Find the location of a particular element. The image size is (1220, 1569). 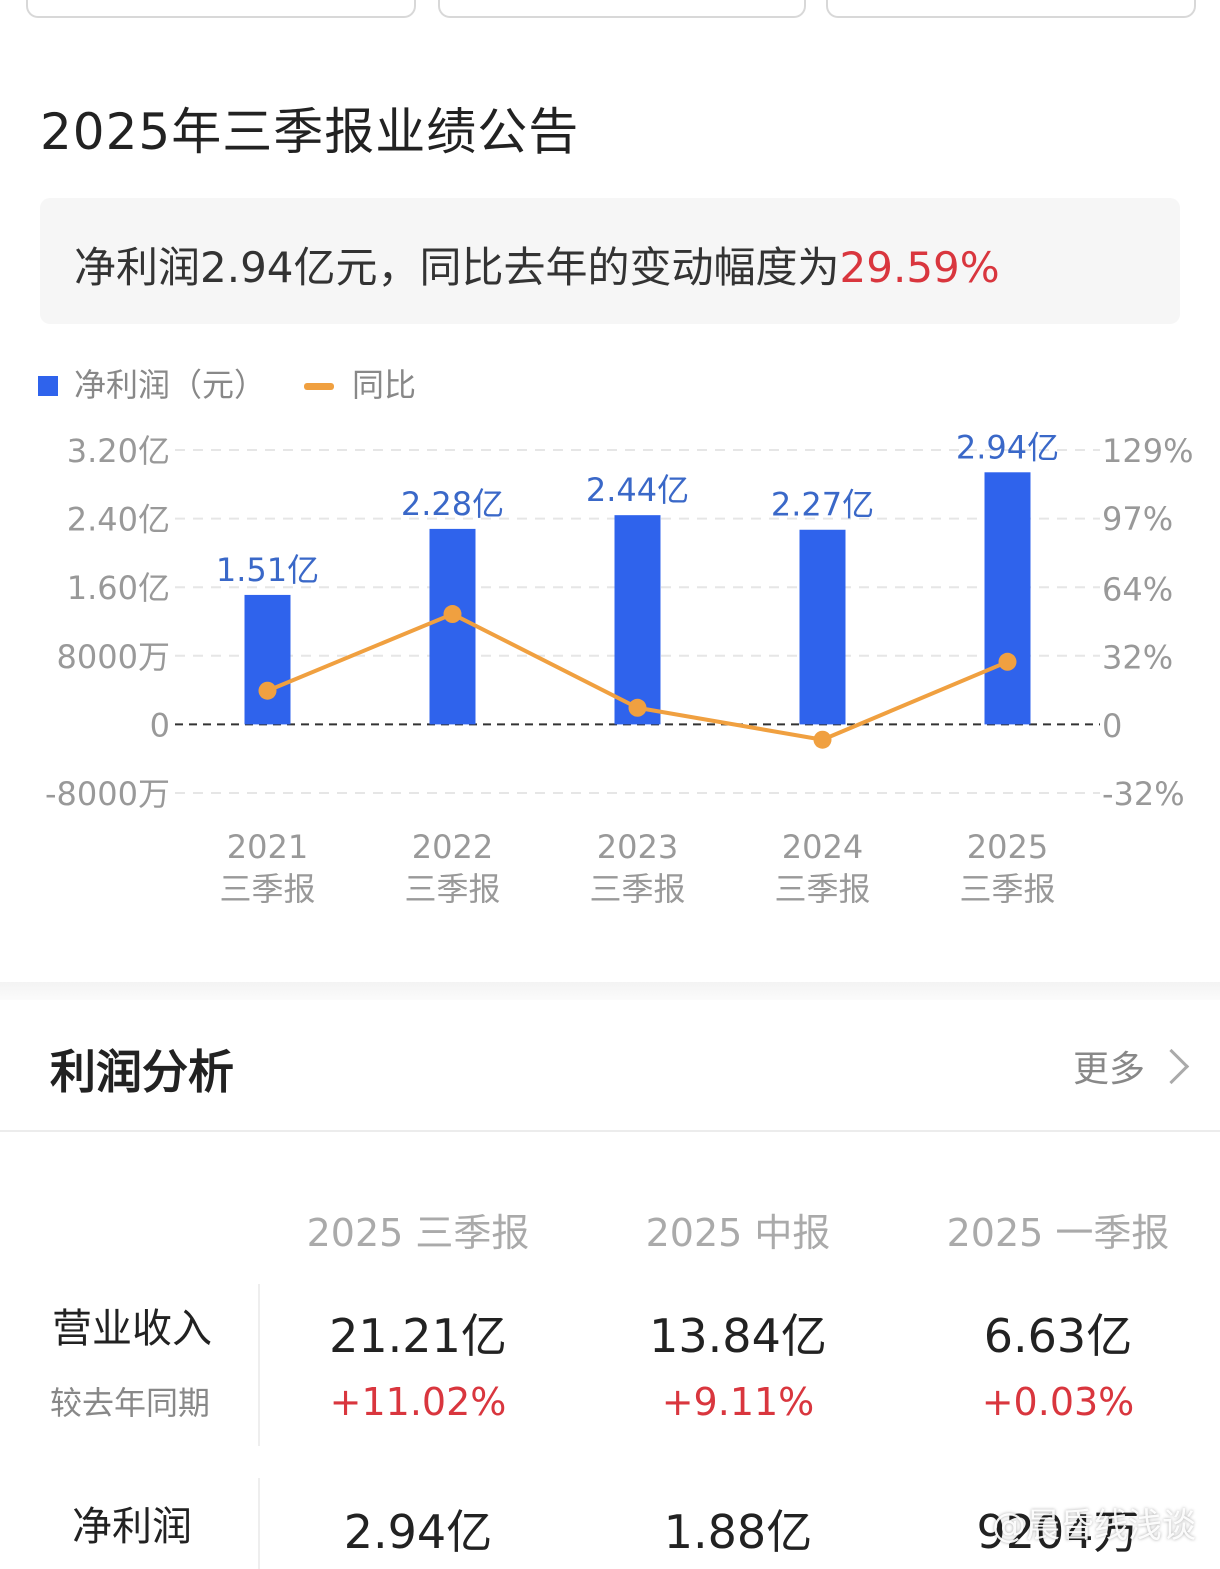

left-axis-tick: 8000万 is located at coordinates (113, 657).